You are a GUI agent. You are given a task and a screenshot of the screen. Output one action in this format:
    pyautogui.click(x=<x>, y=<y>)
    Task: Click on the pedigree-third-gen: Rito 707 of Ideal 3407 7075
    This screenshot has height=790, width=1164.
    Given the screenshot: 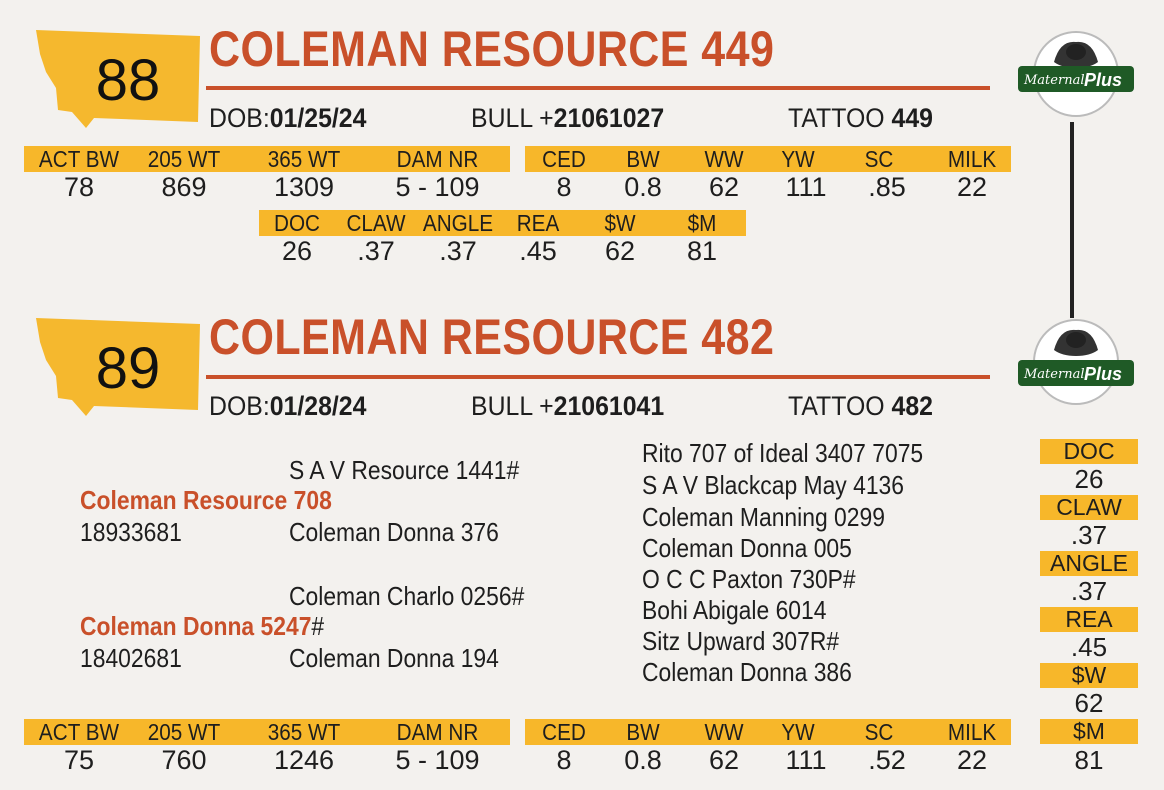 What is the action you would take?
    pyautogui.click(x=783, y=453)
    